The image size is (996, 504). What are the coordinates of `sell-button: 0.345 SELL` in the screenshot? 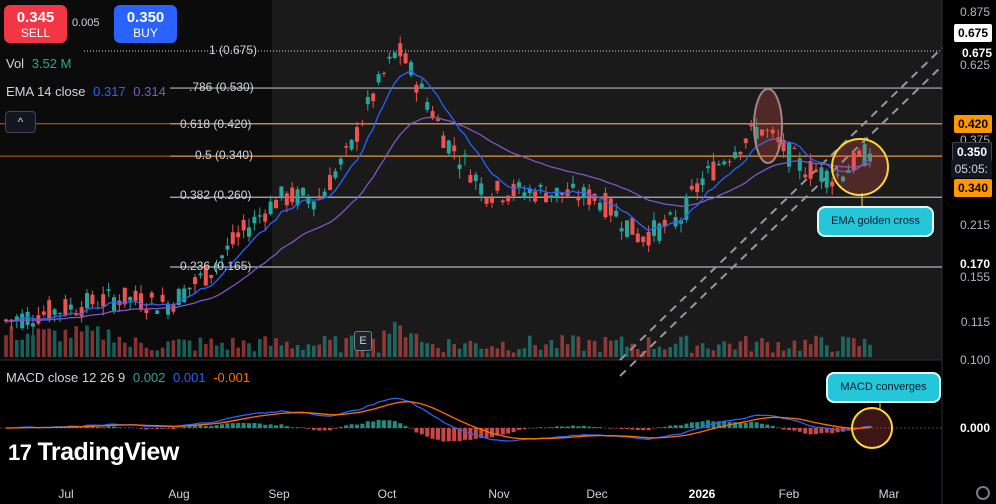 It's located at (35, 24).